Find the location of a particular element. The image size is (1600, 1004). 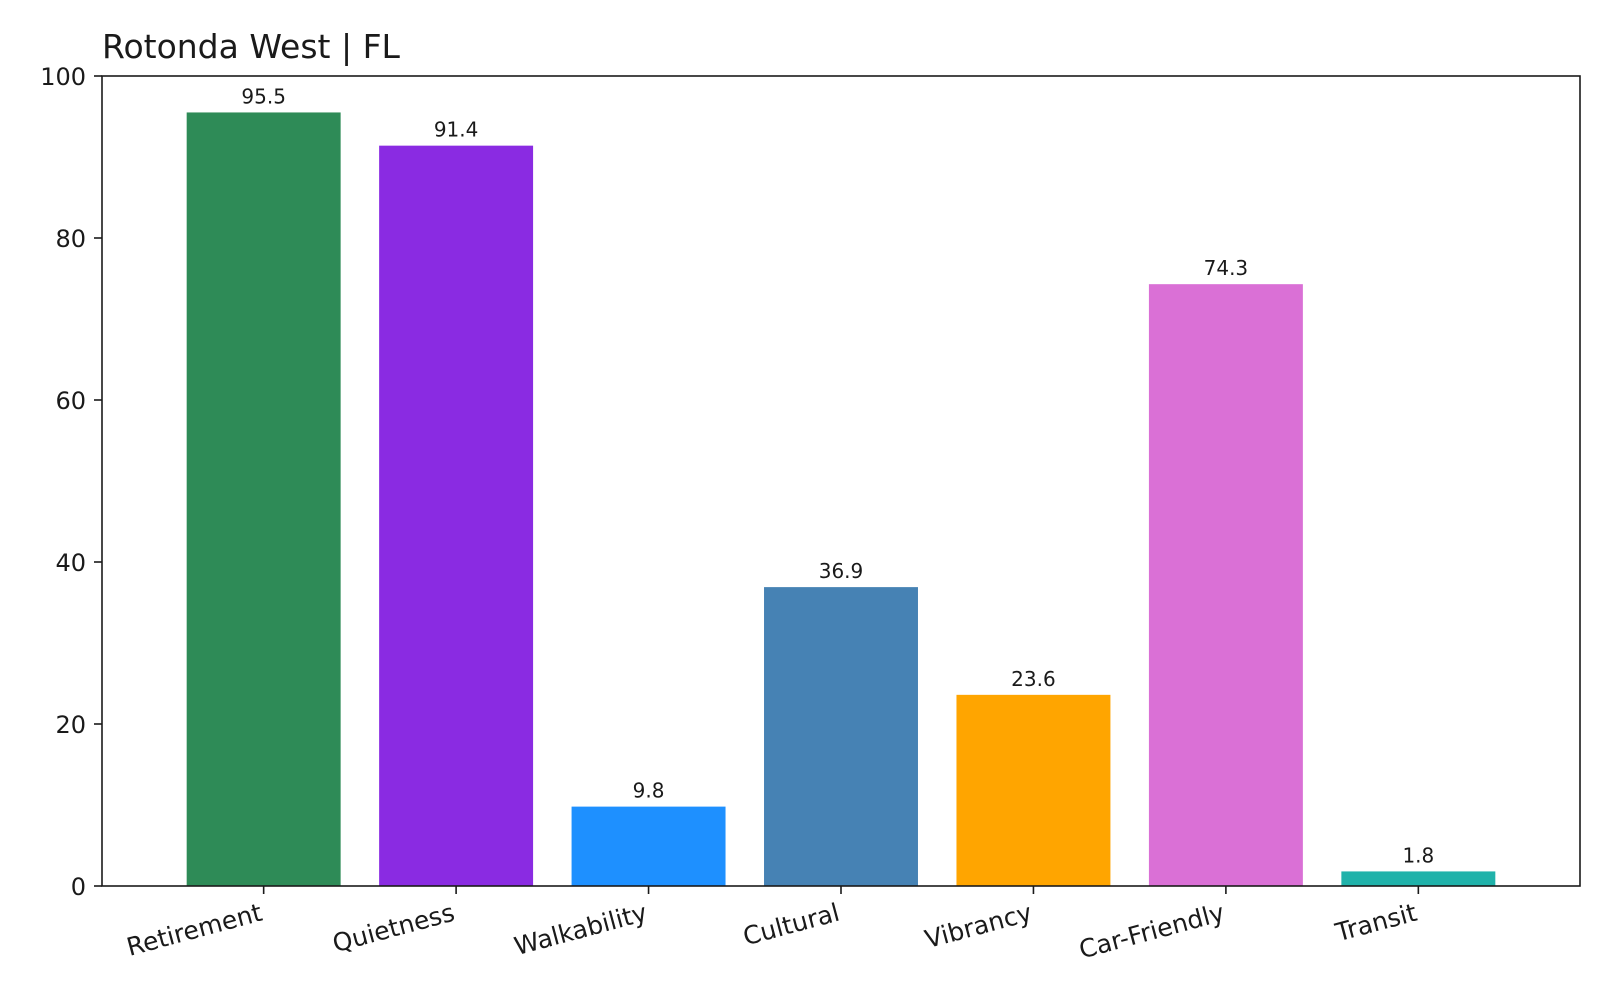

x-tick-label-vibrancy: Vibrancy is located at coordinates (978, 926).